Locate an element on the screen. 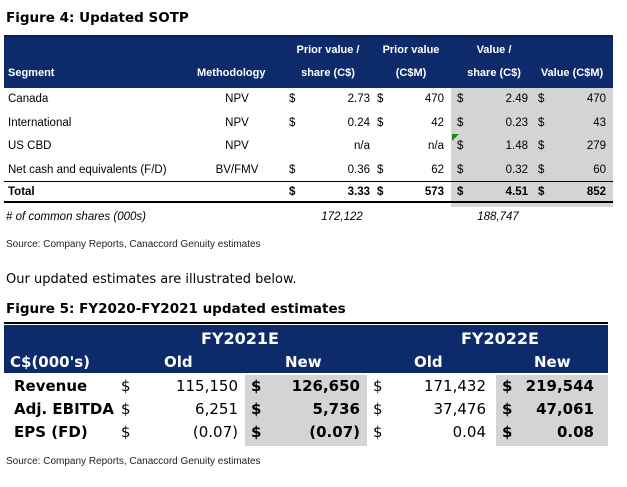 The image size is (627, 487). value-cell: 60 is located at coordinates (599, 170).